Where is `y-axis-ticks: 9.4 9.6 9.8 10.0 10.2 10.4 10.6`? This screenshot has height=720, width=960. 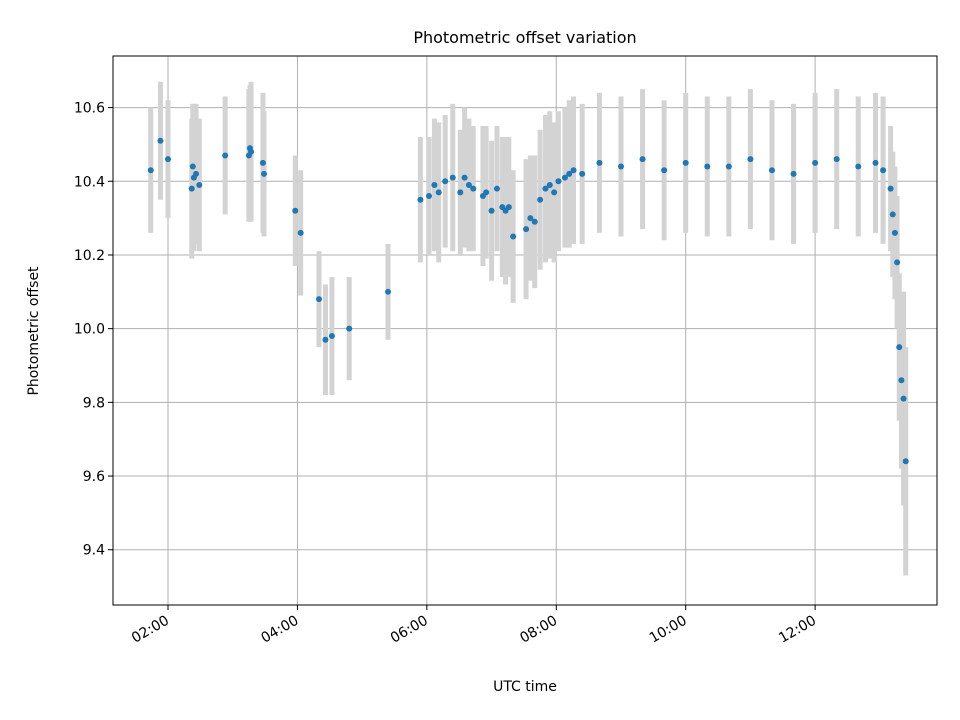
y-axis-ticks: 9.4 9.6 9.8 10.0 10.2 10.4 10.6 is located at coordinates (93, 330).